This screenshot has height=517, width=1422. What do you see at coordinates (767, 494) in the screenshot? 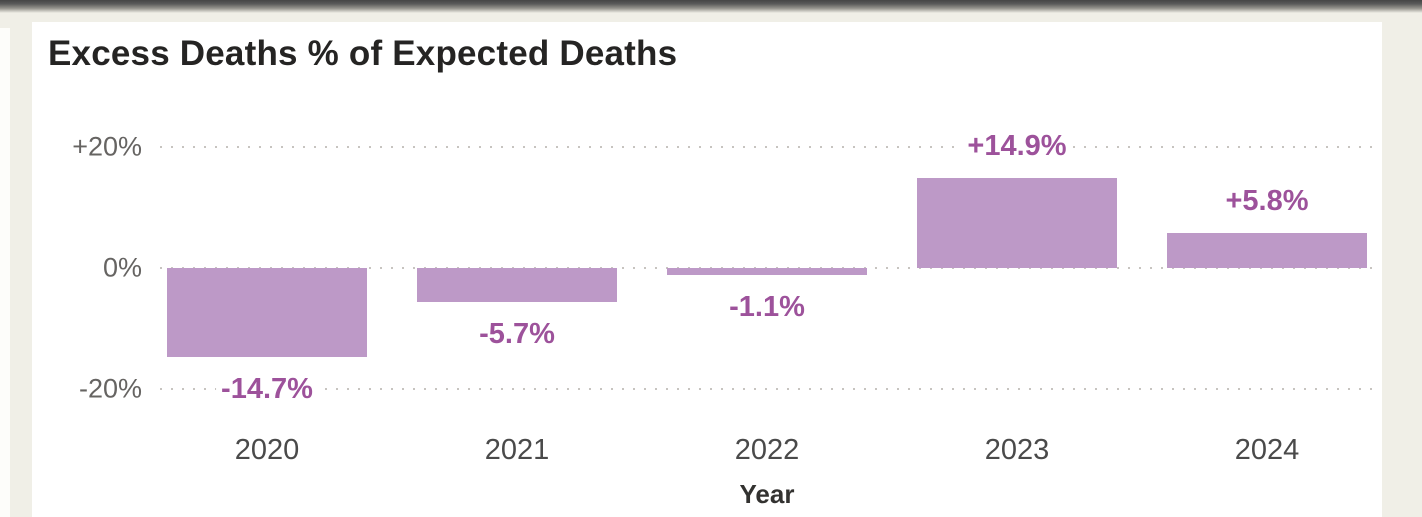
I see `x-axis-title: Year` at bounding box center [767, 494].